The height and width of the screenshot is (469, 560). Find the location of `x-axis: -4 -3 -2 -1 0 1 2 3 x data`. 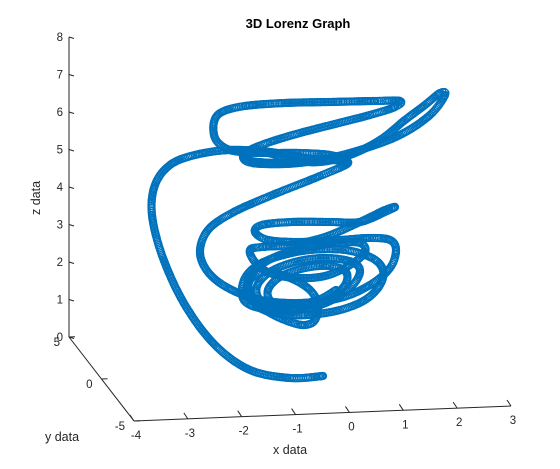

x-axis: -4 -3 -2 -1 0 1 2 3 x data is located at coordinates (322, 428).